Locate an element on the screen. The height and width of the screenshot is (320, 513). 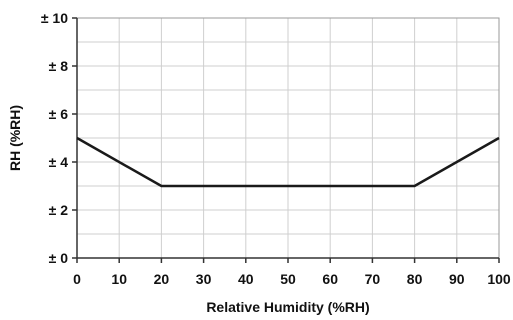
series-line is located at coordinates (288, 162).